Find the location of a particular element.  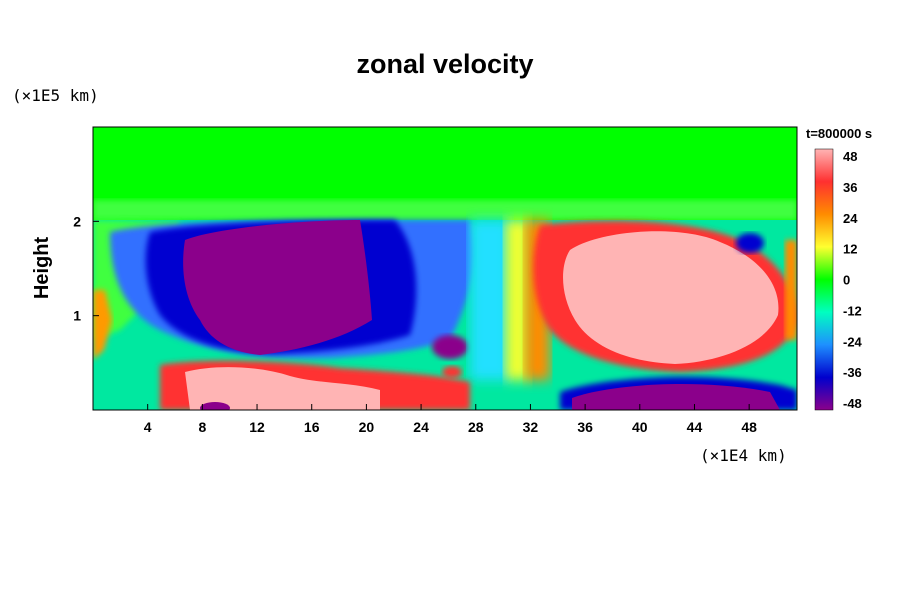

upper-band is located at coordinates (445, 210).